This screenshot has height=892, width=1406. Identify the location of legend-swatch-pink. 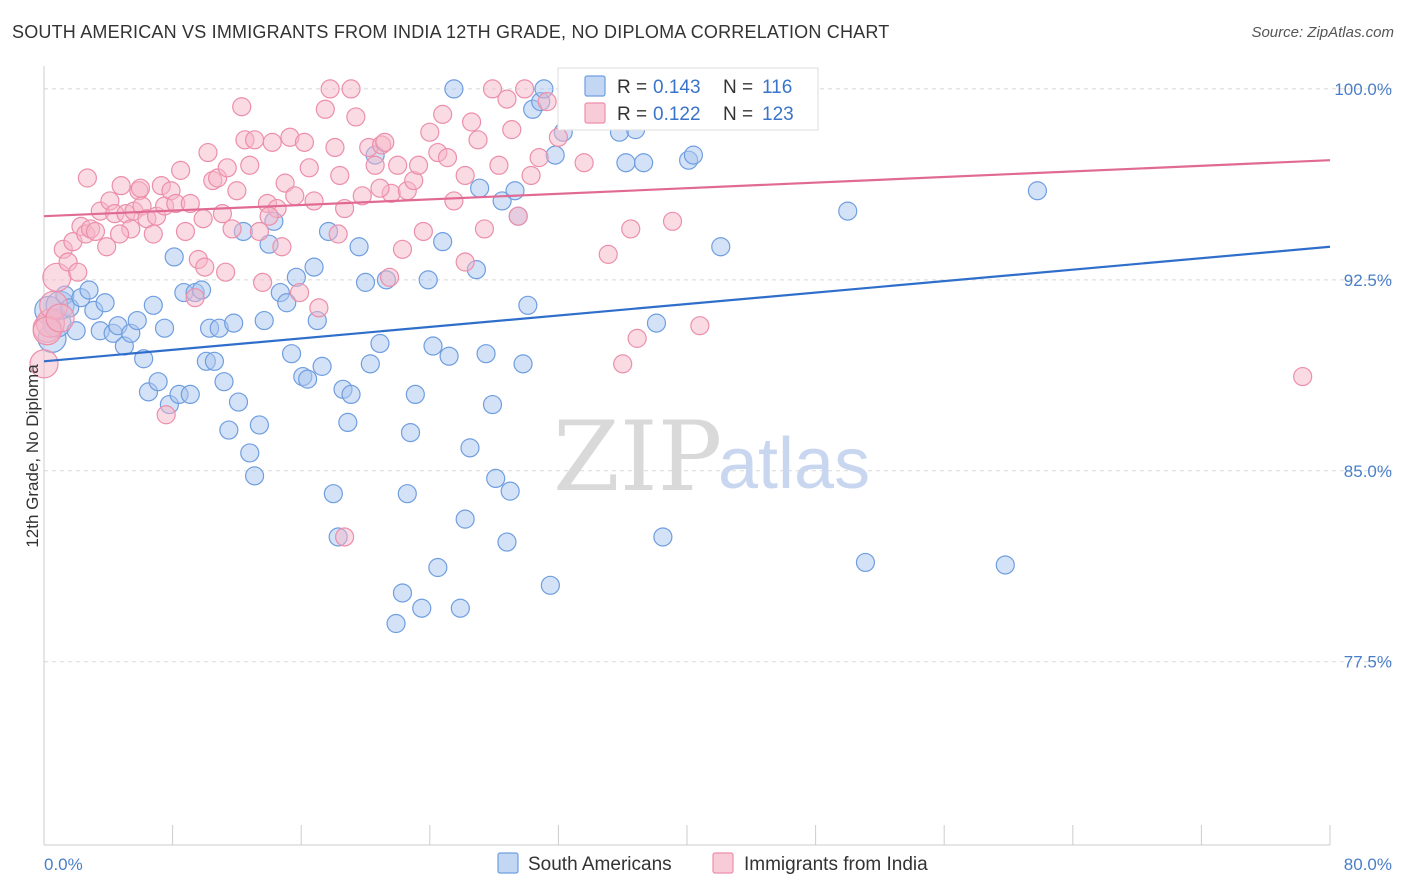
(595, 113).